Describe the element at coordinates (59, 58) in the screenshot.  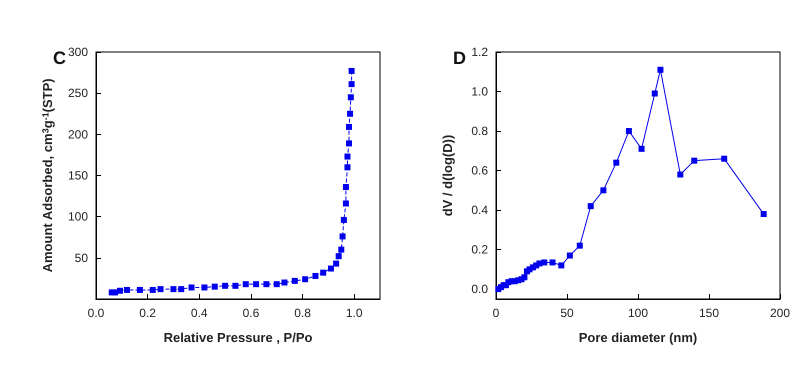
I see `chart-title: C` at that location.